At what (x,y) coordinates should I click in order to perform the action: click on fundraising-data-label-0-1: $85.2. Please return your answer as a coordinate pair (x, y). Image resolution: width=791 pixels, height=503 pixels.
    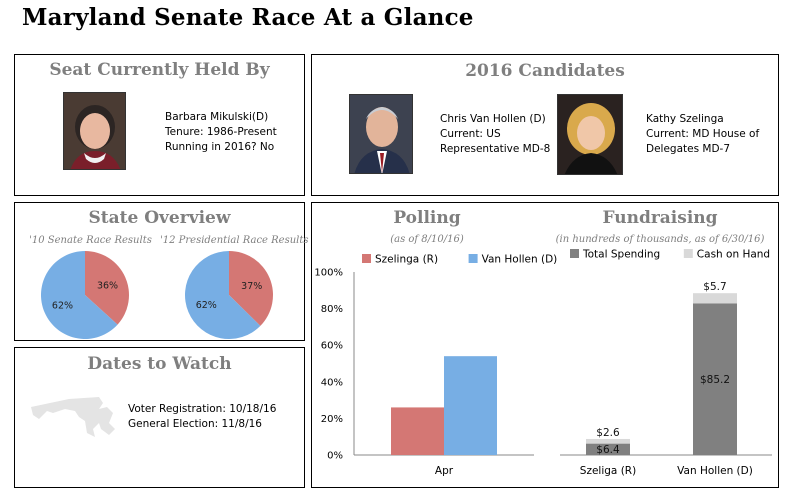
    Looking at the image, I should click on (715, 380).